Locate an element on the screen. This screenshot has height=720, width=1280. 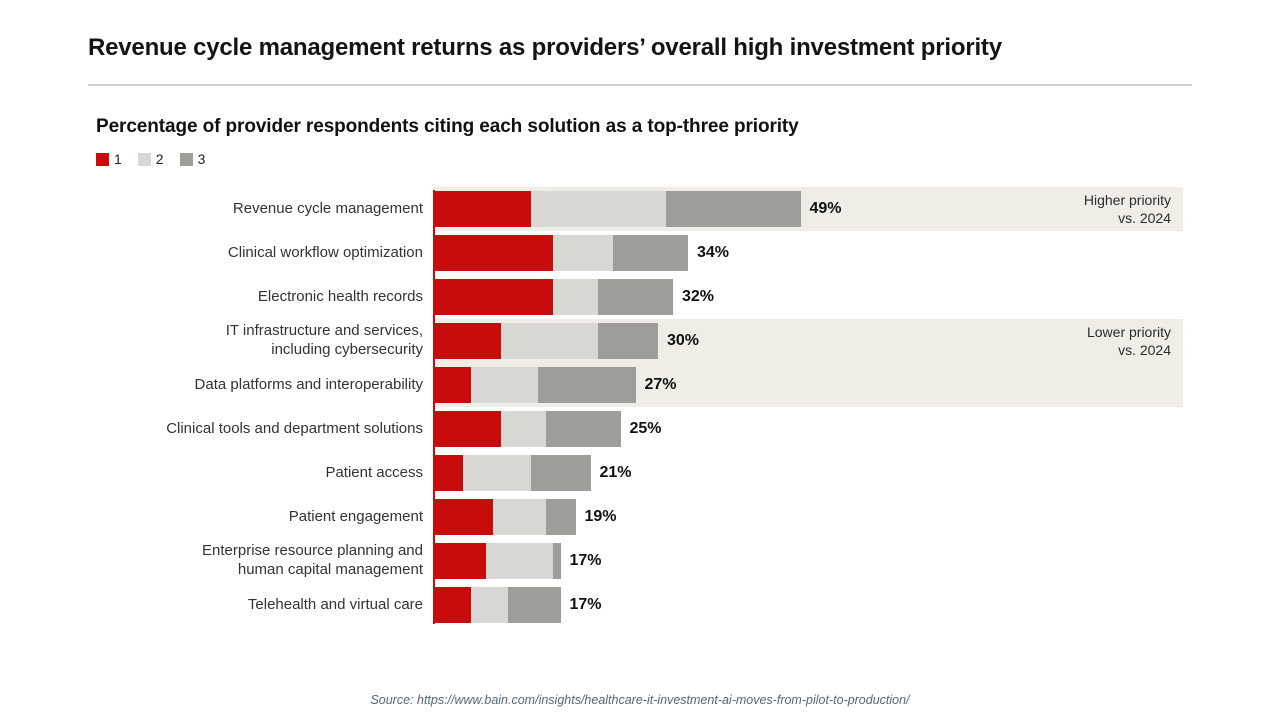
category-label: Revenue cycle management is located at coordinates (327, 208).